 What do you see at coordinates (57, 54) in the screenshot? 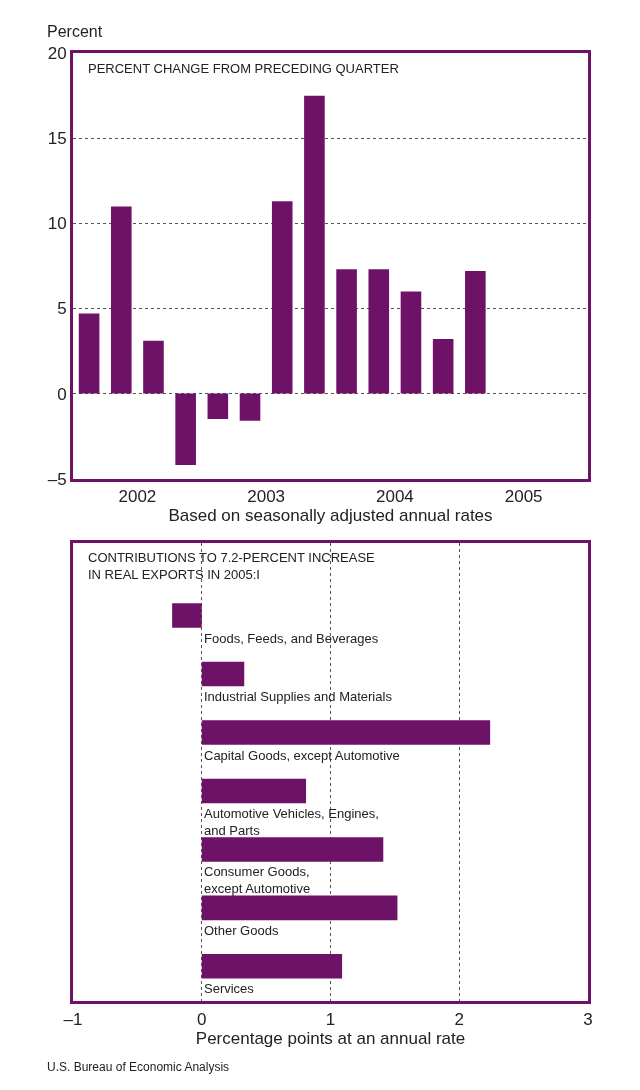
I see `y-tick-label: 20` at bounding box center [57, 54].